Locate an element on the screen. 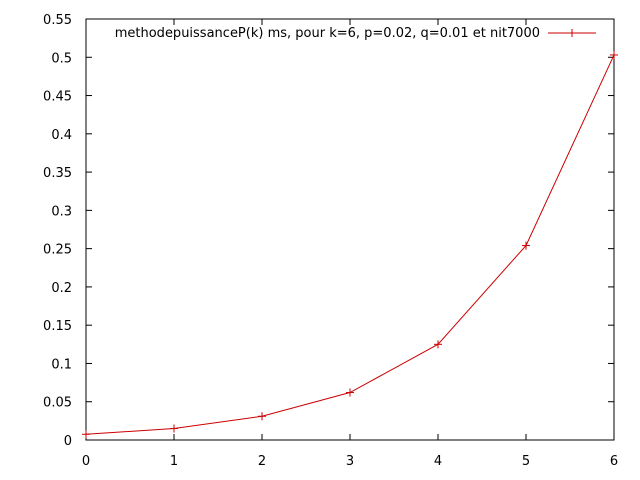 Image resolution: width=640 pixels, height=480 pixels. y-tick-label: 0.3 is located at coordinates (61, 211).